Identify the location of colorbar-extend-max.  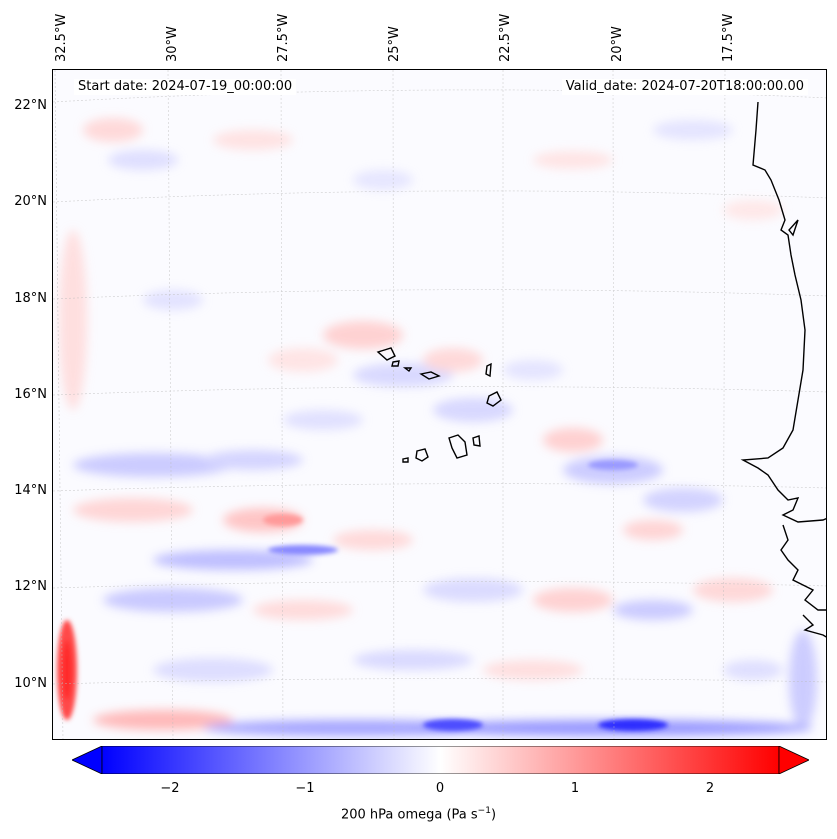
(793, 760).